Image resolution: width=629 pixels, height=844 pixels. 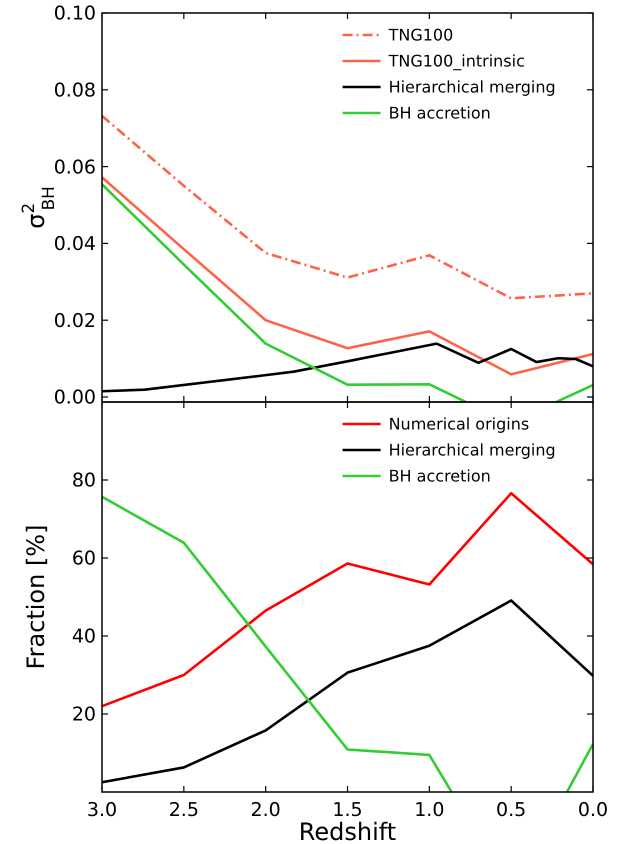 I want to click on y-tick-label: 40, so click(x=84, y=637).